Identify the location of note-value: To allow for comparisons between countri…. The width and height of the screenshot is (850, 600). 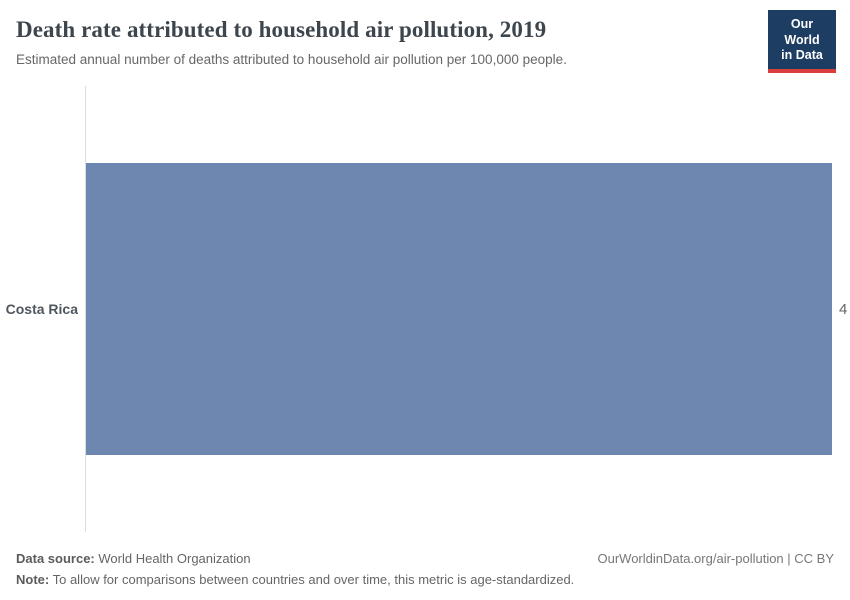
(313, 579).